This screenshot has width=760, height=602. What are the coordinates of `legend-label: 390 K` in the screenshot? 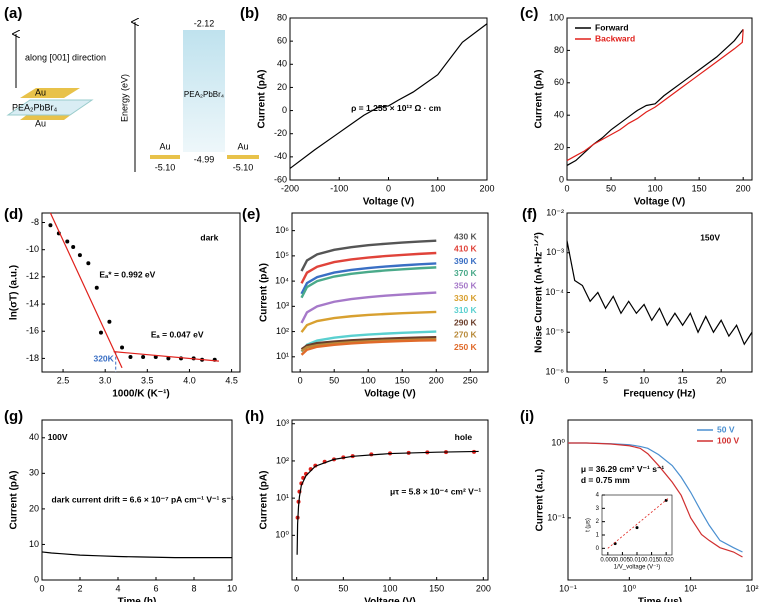 It's located at (466, 261).